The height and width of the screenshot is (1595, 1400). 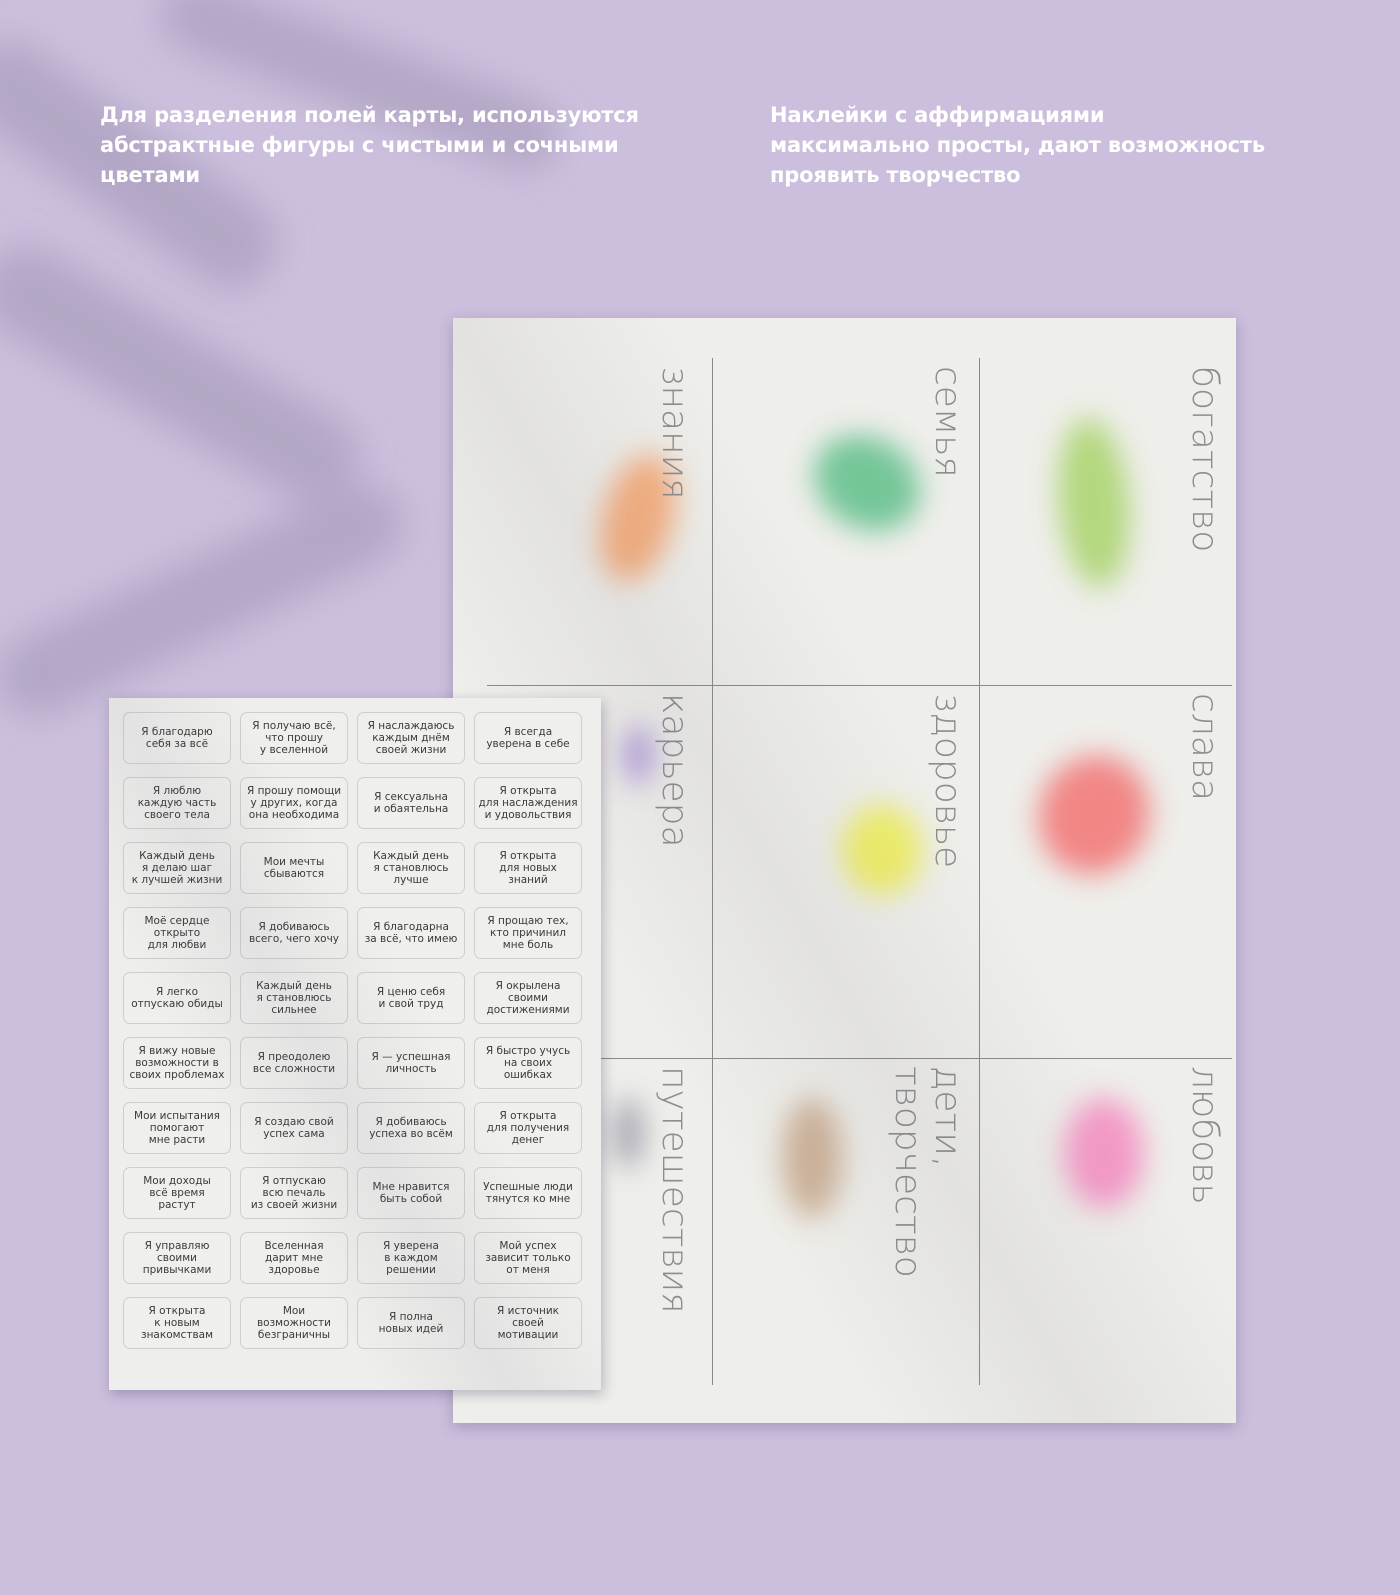 What do you see at coordinates (177, 998) in the screenshot?
I see `affirmation-sticker: Я легко отпускаю обиды` at bounding box center [177, 998].